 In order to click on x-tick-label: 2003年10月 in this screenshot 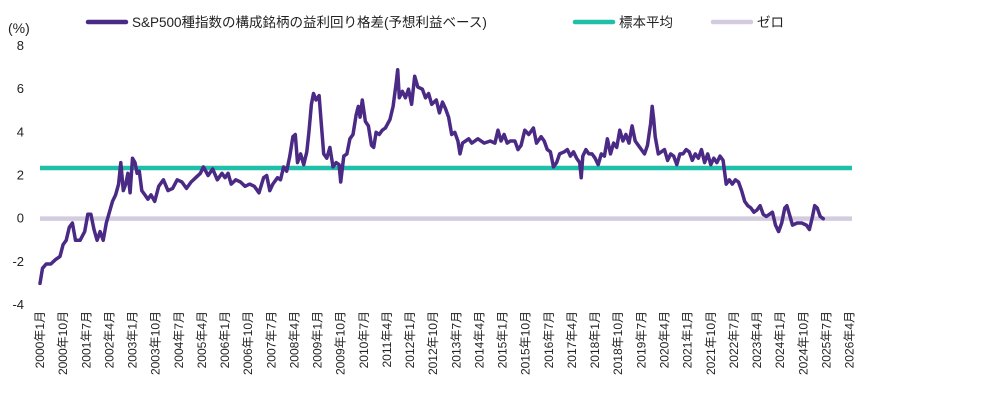, I will do `click(156, 343)`.